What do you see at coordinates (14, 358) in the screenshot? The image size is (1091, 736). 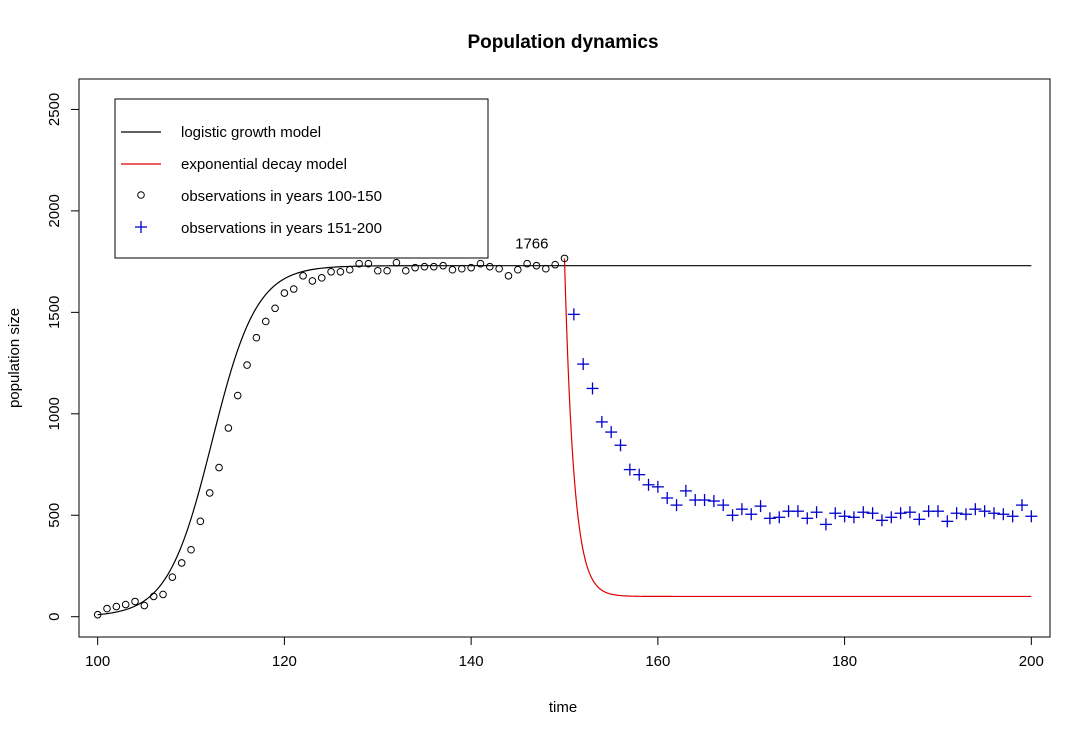 I see `y-axis-label: population size` at bounding box center [14, 358].